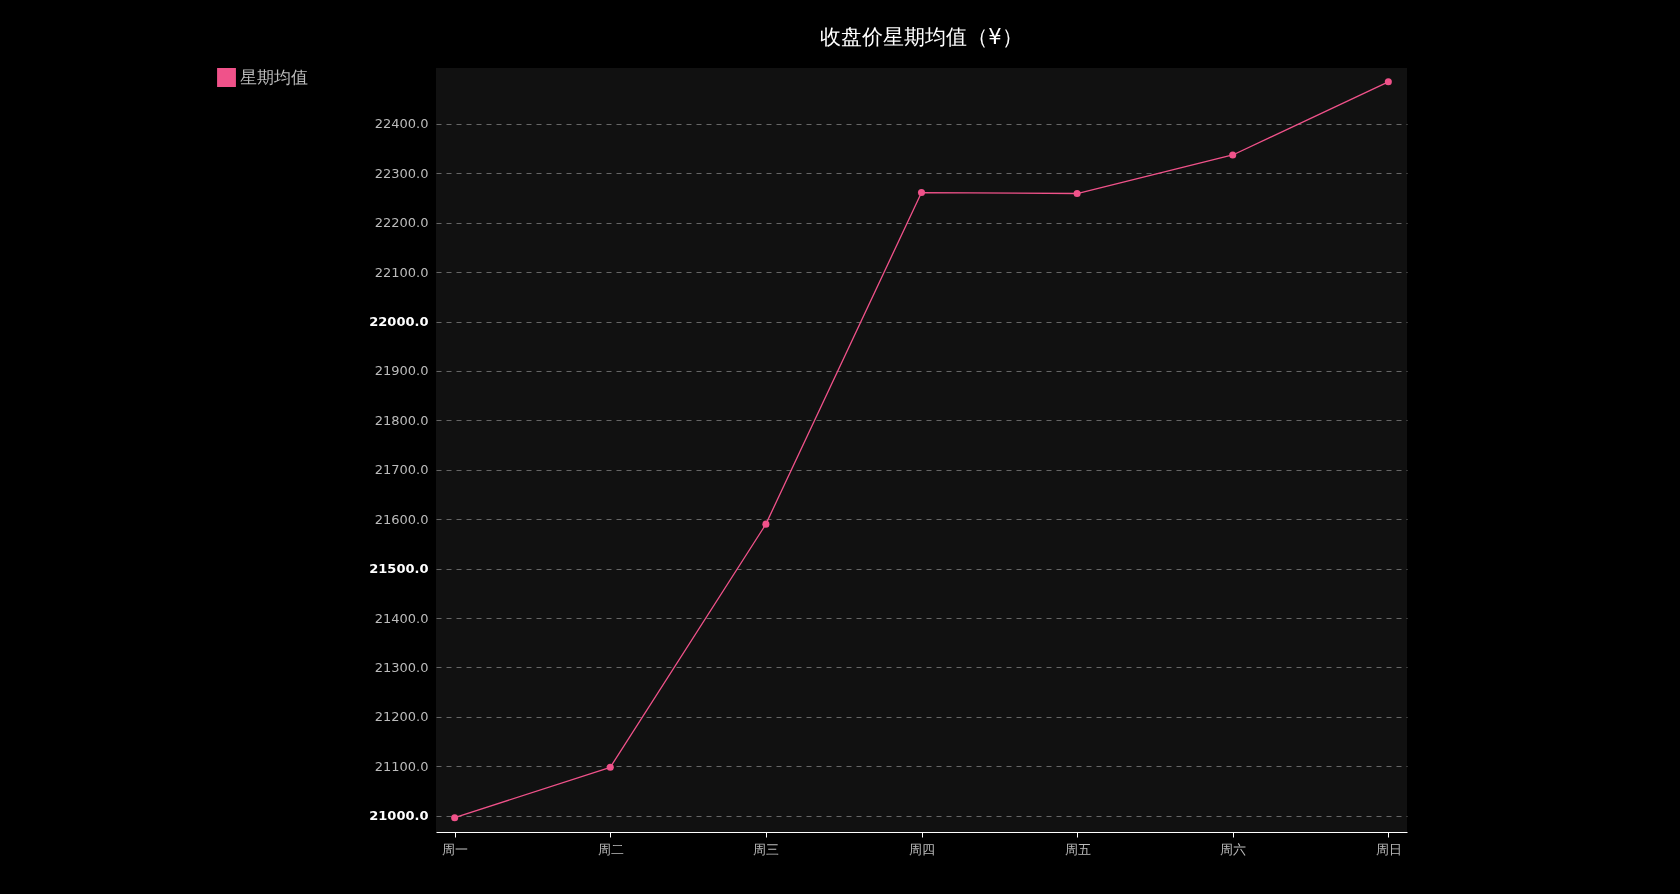 Image resolution: width=1680 pixels, height=894 pixels. I want to click on y-tick-label: 21100.0, so click(401, 766).